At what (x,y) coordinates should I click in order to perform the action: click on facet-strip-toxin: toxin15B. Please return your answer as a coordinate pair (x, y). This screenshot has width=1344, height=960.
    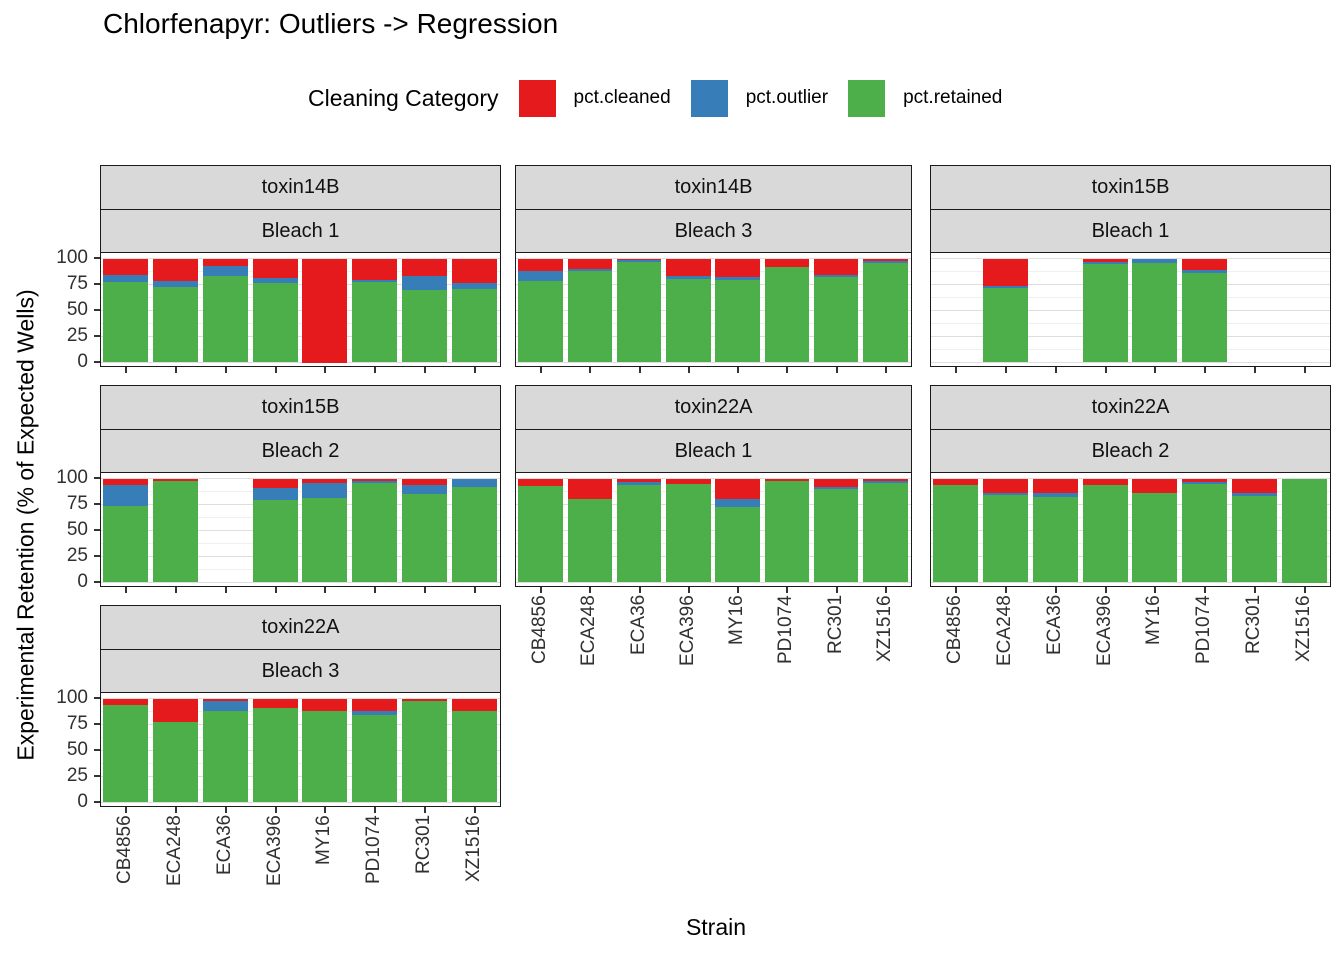
    Looking at the image, I should click on (300, 407).